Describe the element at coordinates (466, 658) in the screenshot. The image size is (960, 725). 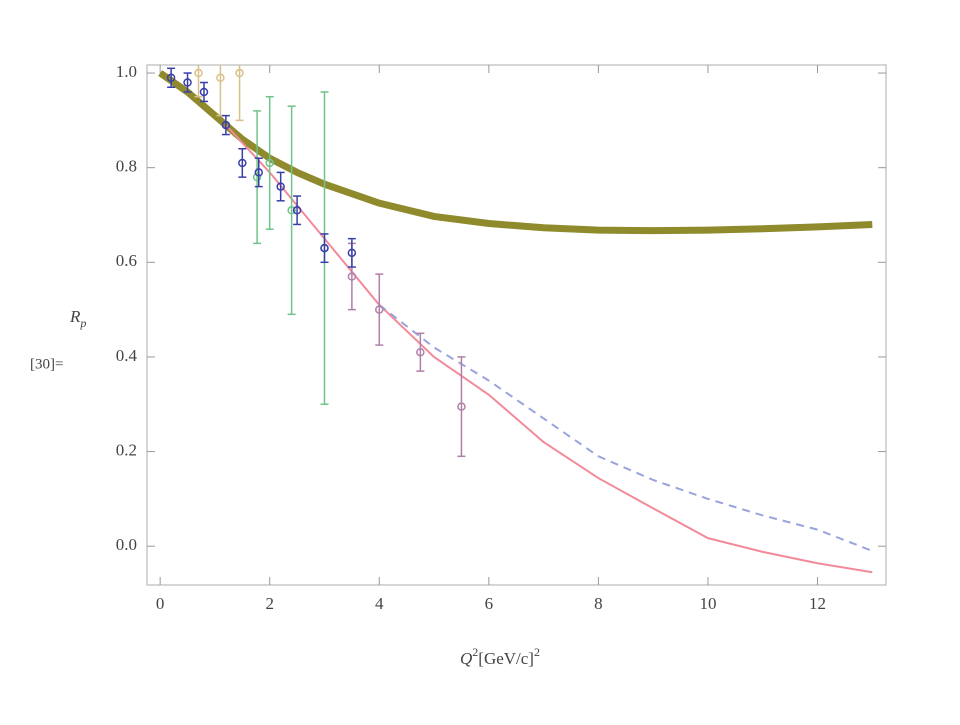
I see `x-label-part: Q` at that location.